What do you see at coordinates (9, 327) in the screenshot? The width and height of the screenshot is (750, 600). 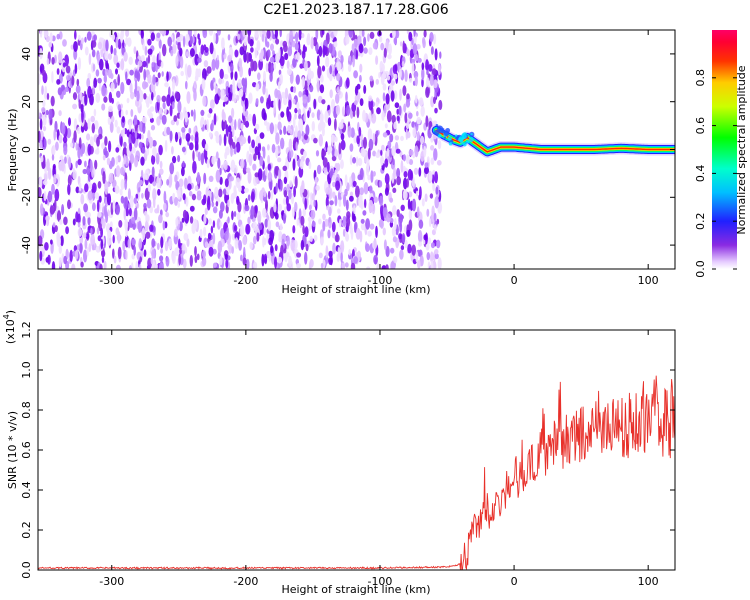 I see `svg-text: (x104)` at bounding box center [9, 327].